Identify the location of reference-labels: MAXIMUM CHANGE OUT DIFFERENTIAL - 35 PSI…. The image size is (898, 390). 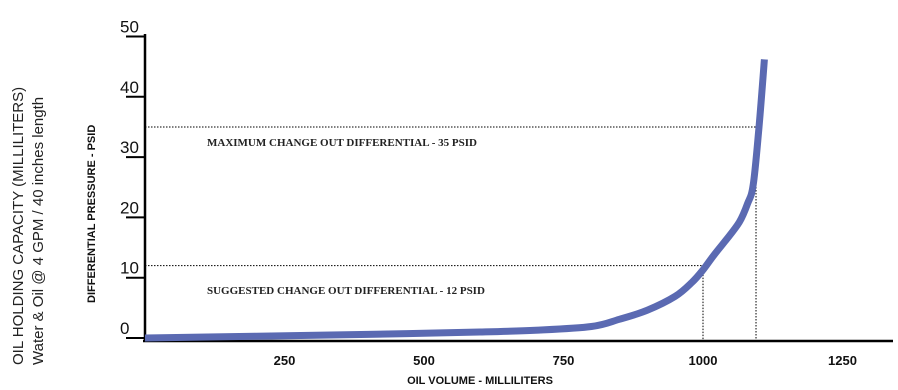
(346, 217).